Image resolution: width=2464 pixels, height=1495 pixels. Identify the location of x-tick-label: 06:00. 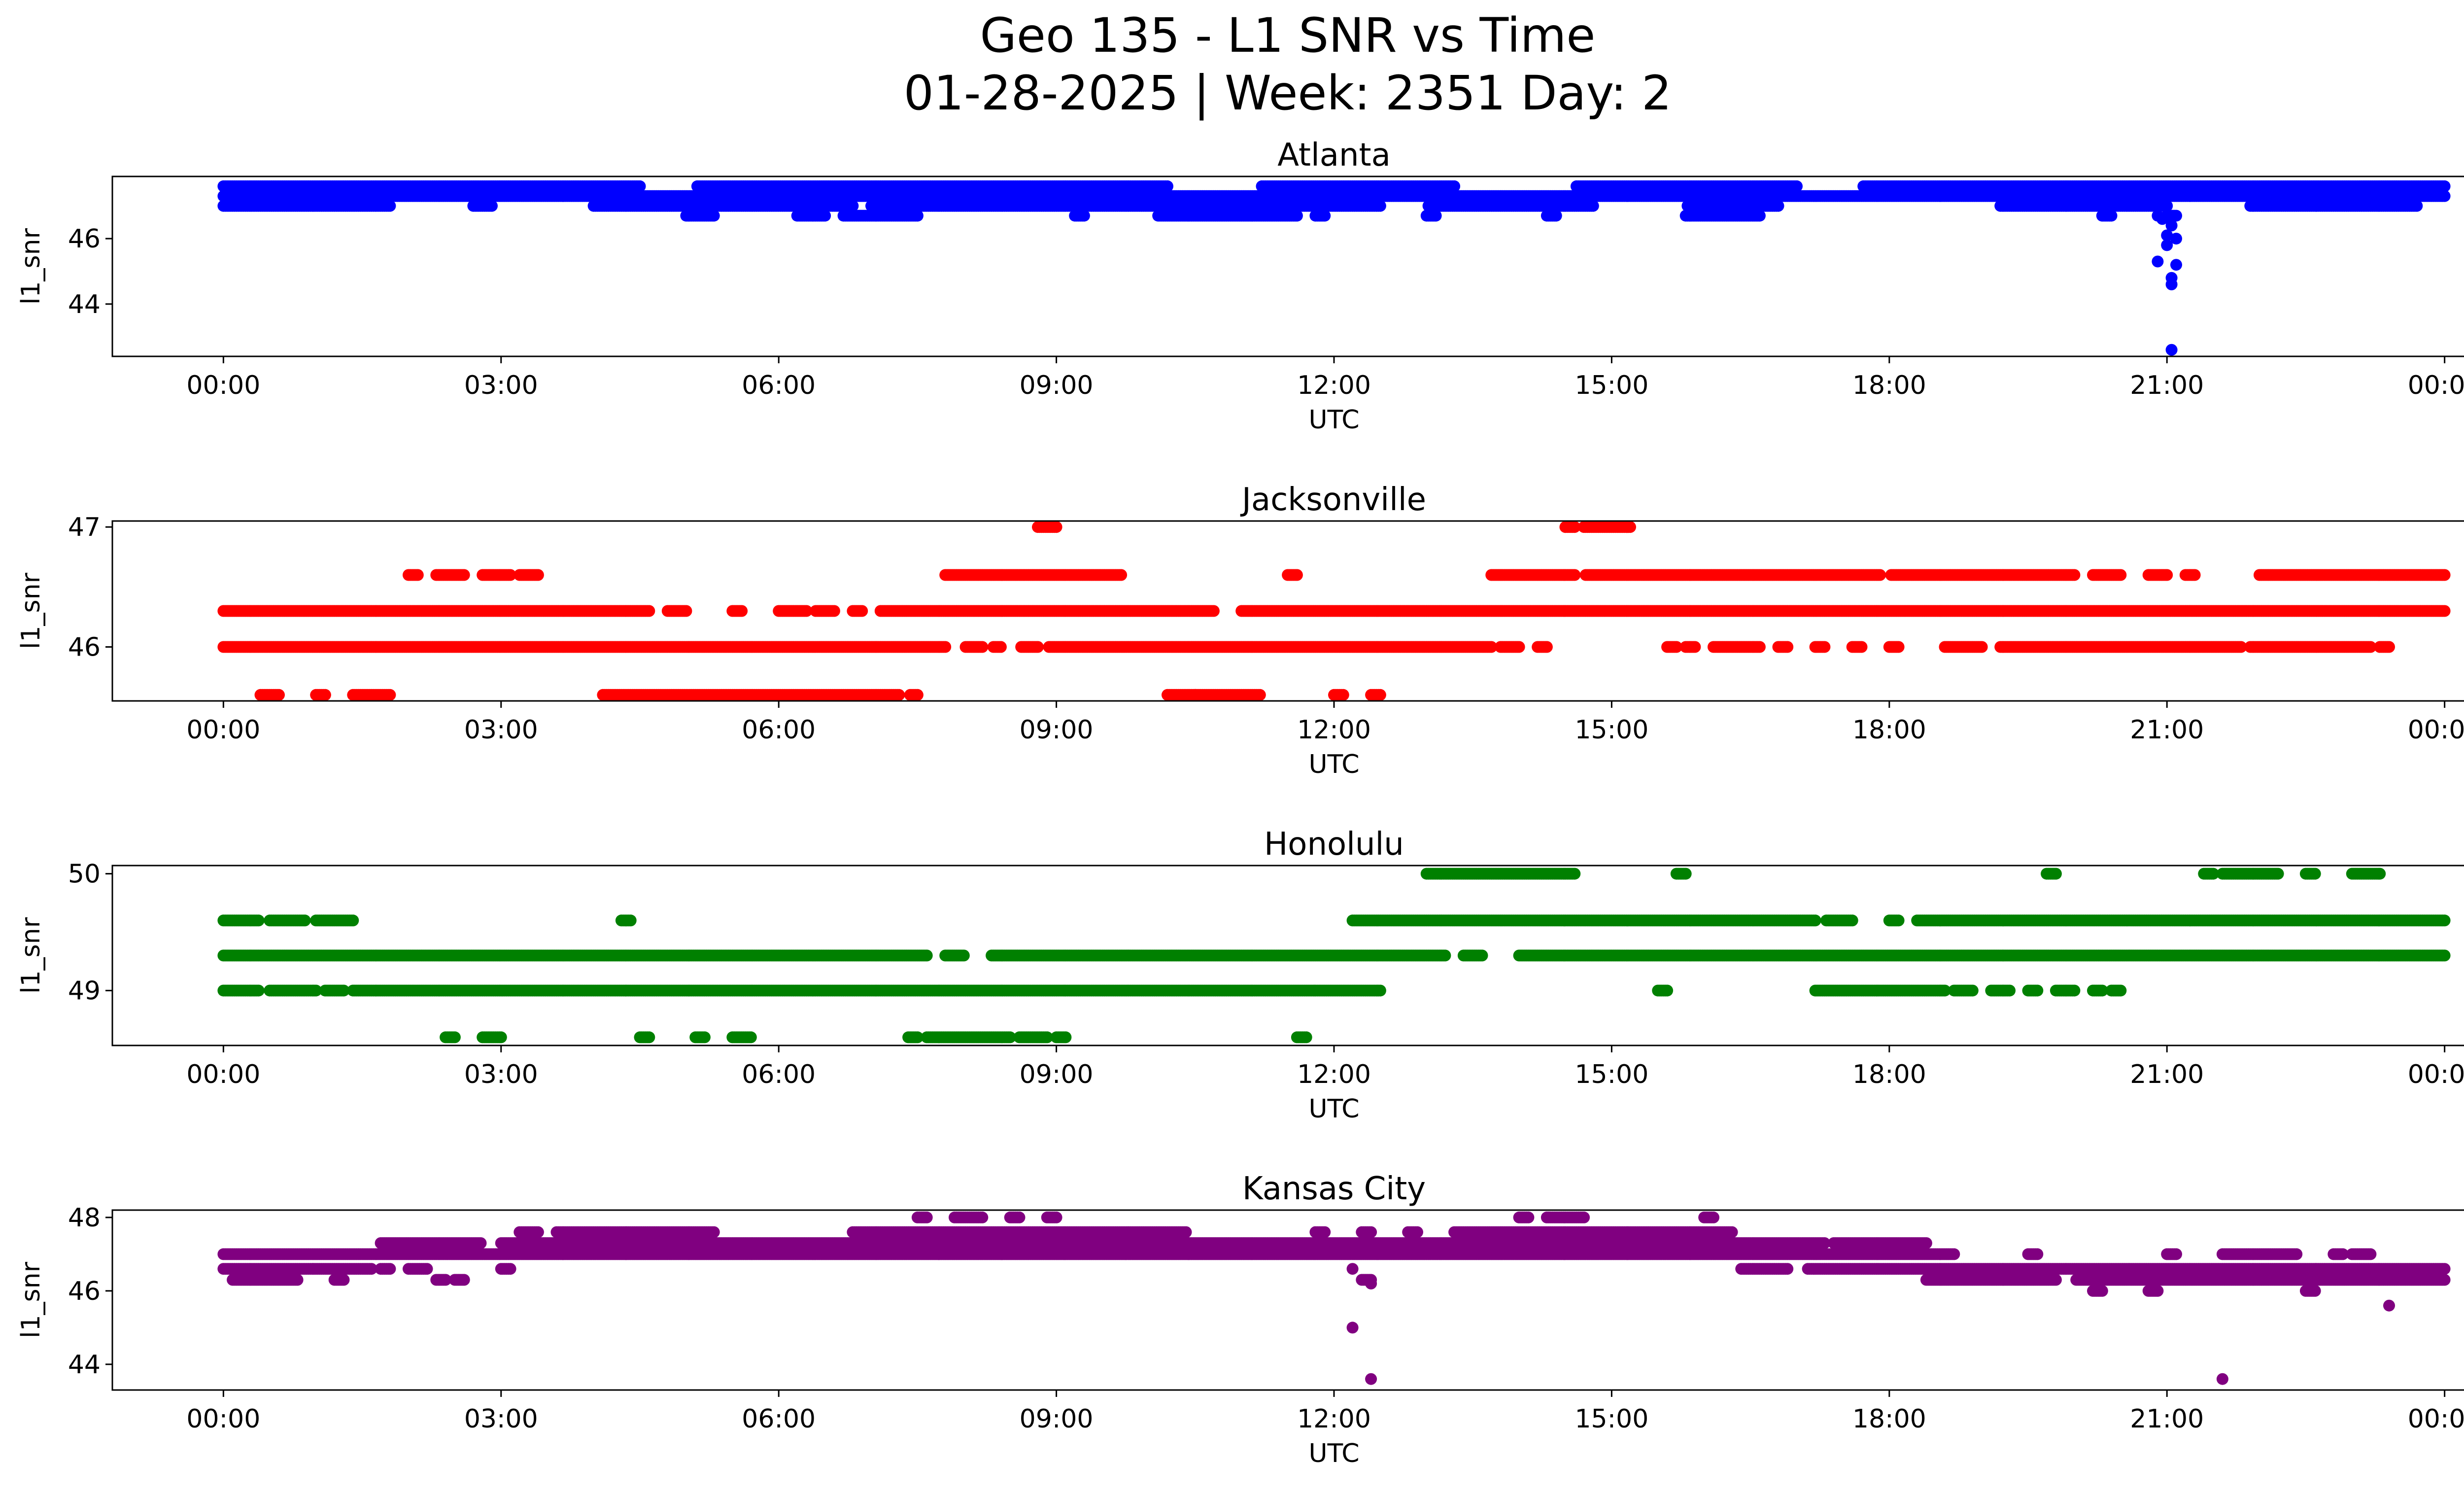
(779, 385).